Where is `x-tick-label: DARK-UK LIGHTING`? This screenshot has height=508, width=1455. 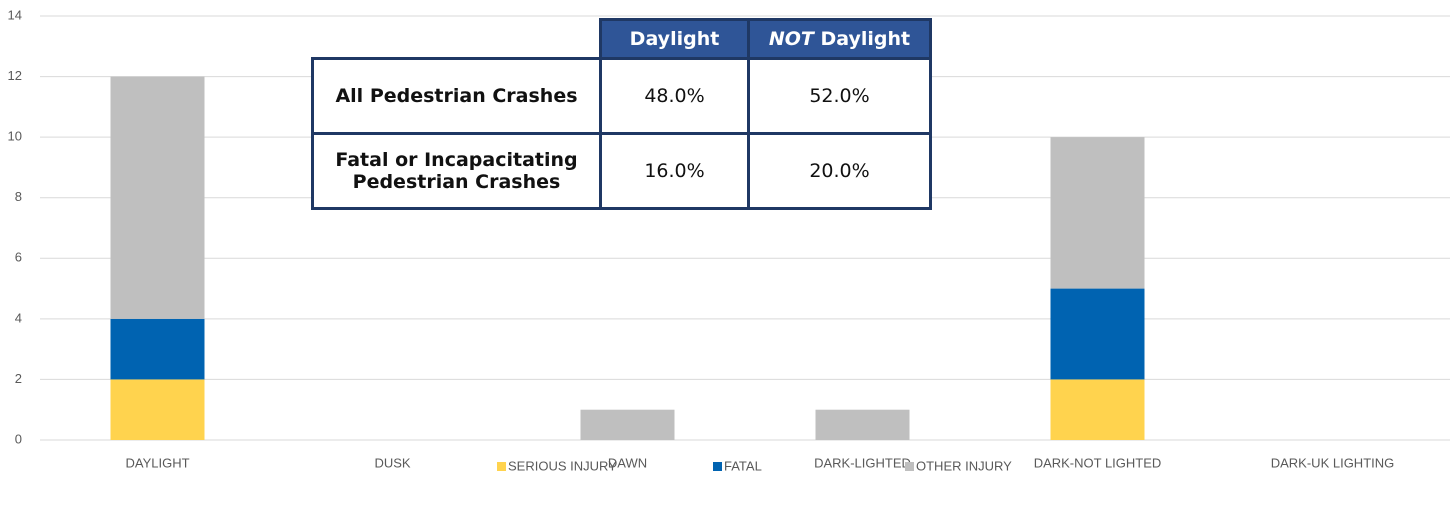
x-tick-label: DARK-UK LIGHTING is located at coordinates (1333, 462).